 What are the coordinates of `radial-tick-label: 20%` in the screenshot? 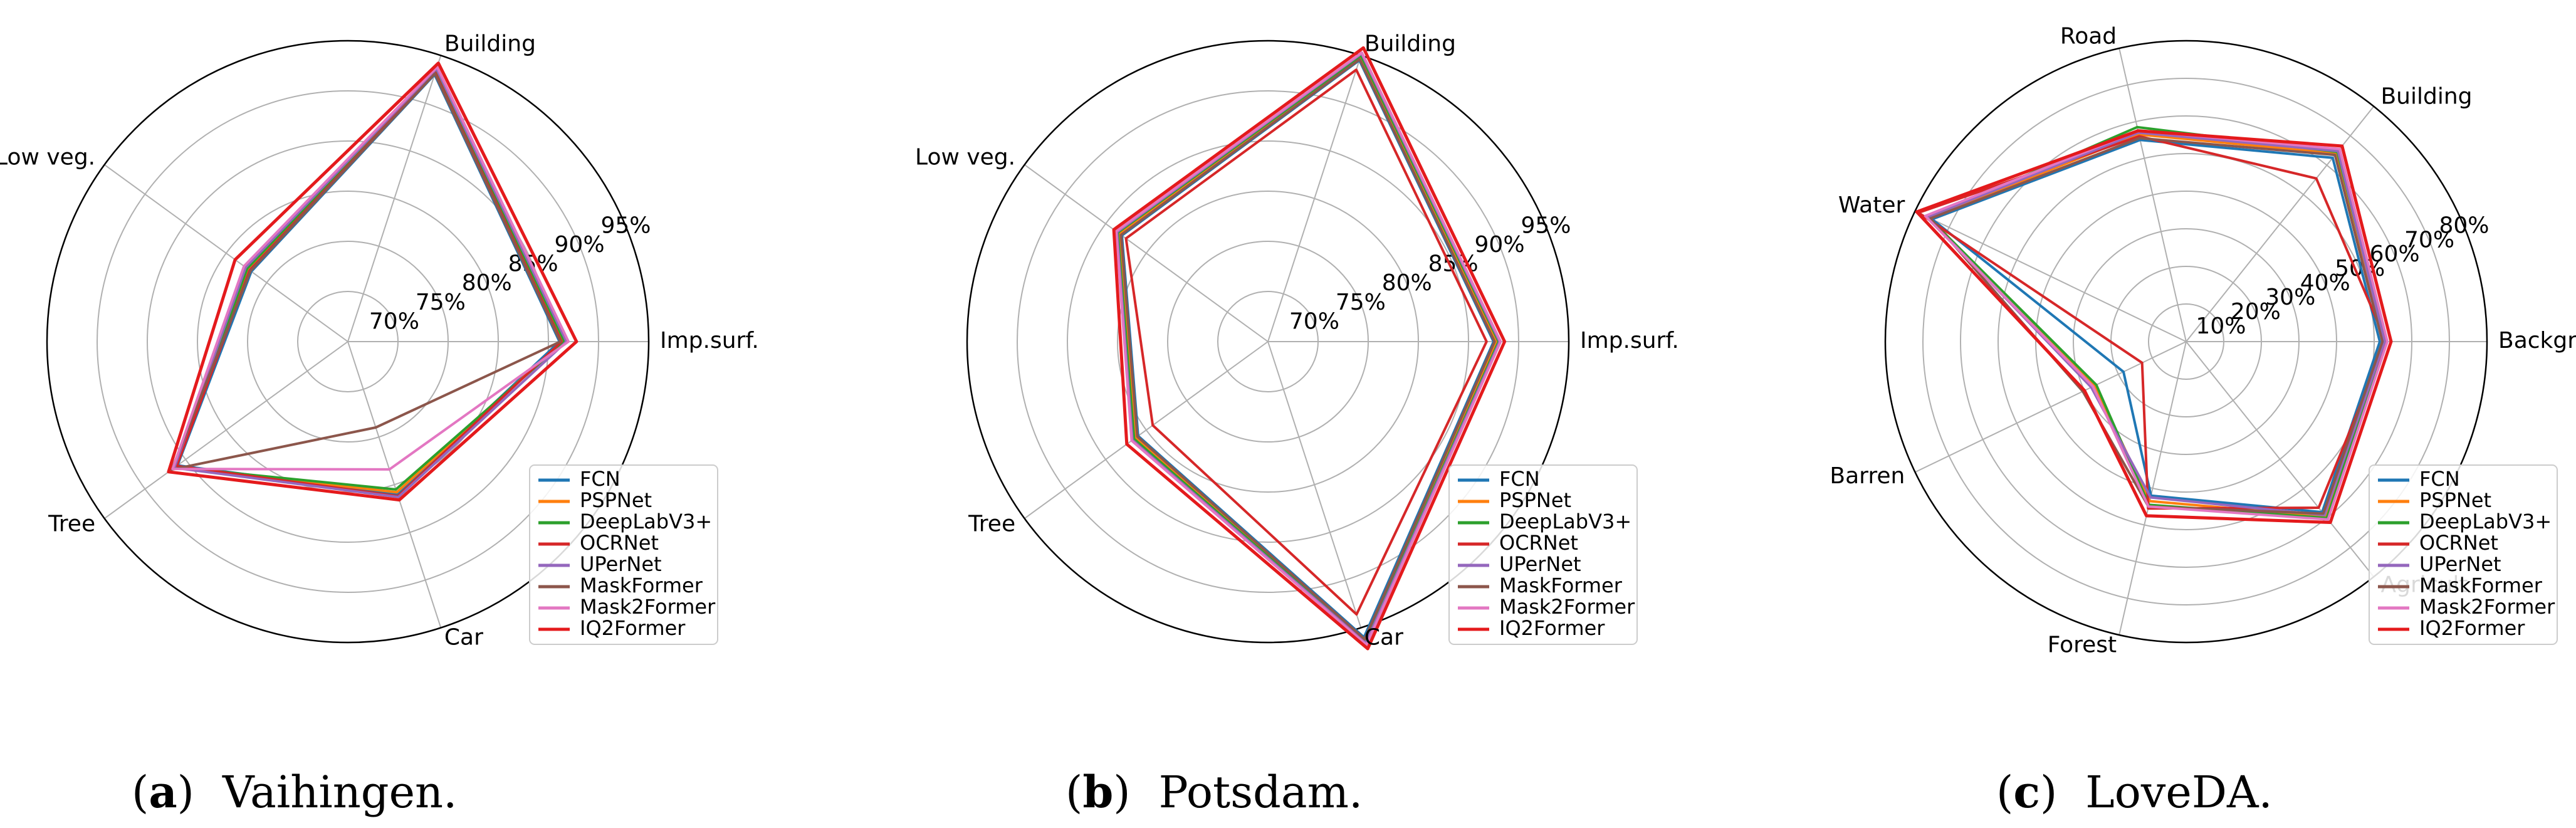 It's located at (2256, 312).